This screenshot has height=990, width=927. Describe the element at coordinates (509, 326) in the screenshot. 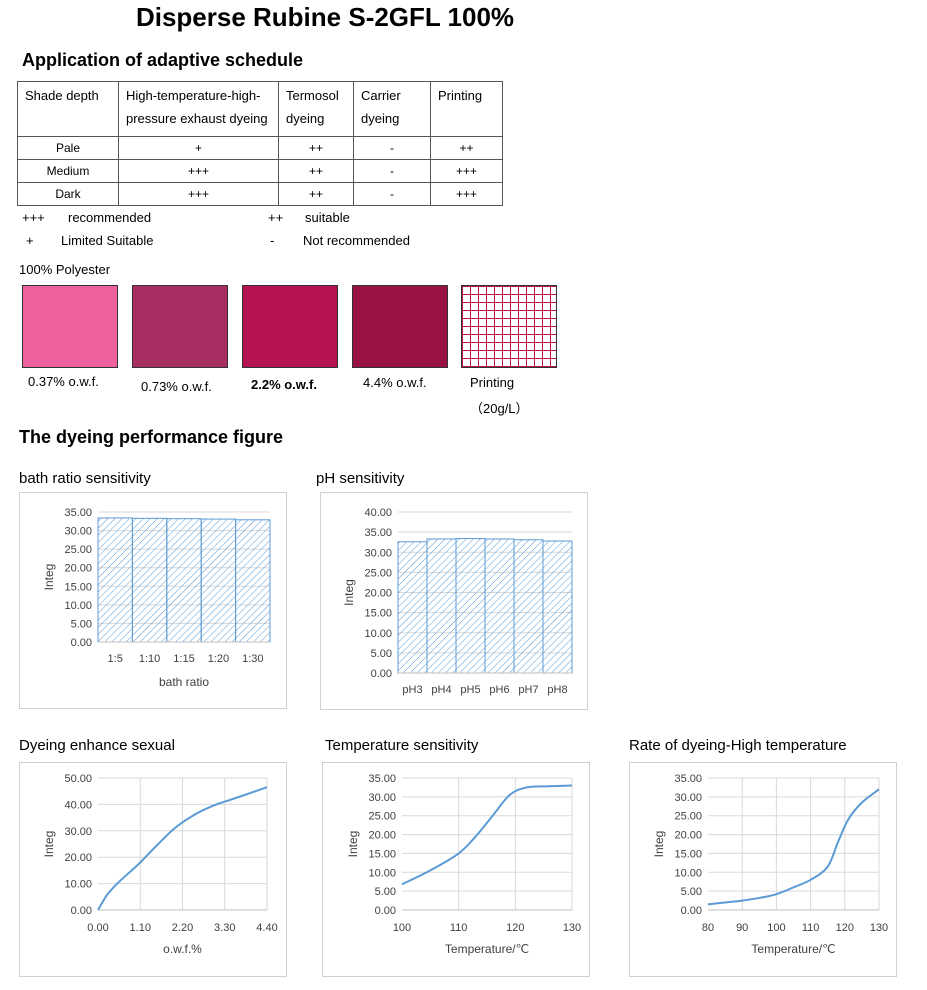

I see `swatch-printing` at that location.